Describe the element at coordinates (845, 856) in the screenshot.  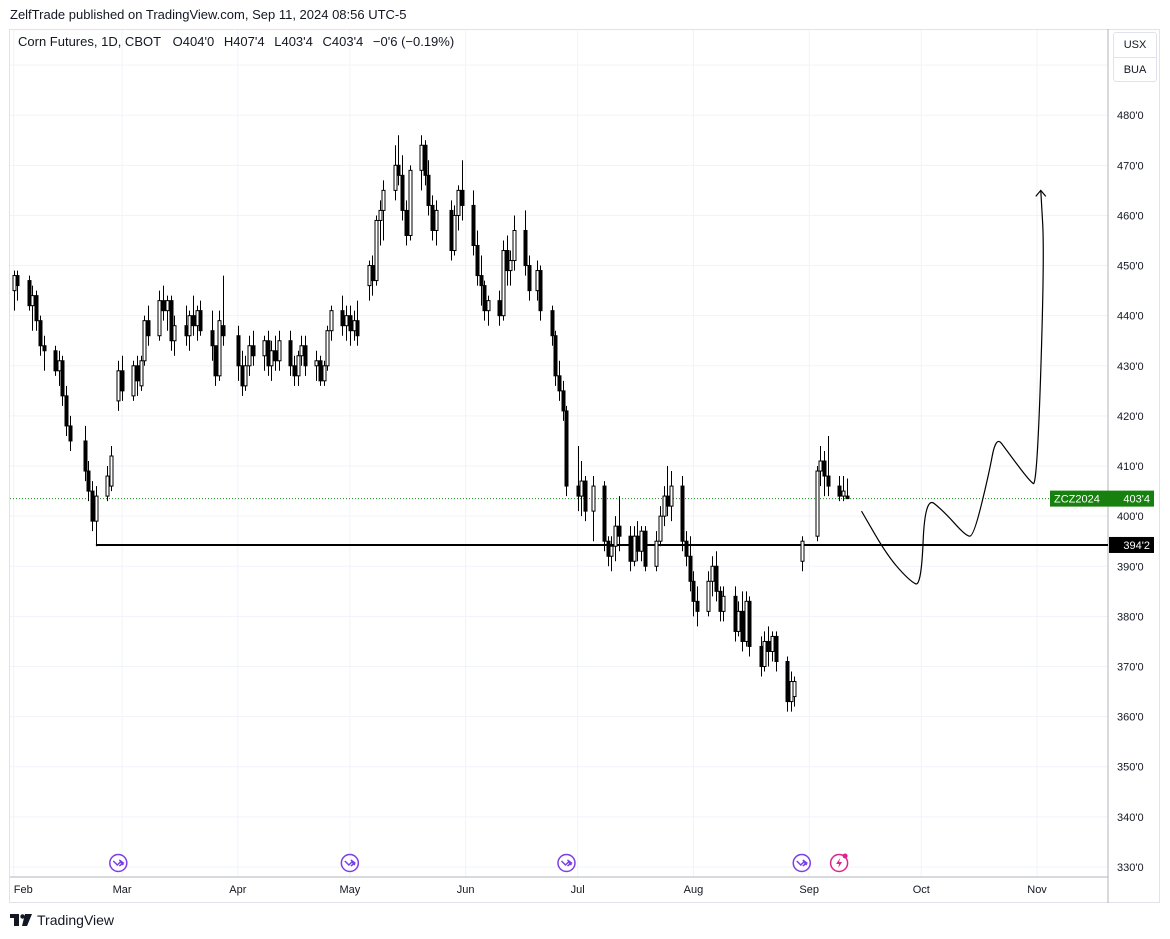
I see `marker-dot` at that location.